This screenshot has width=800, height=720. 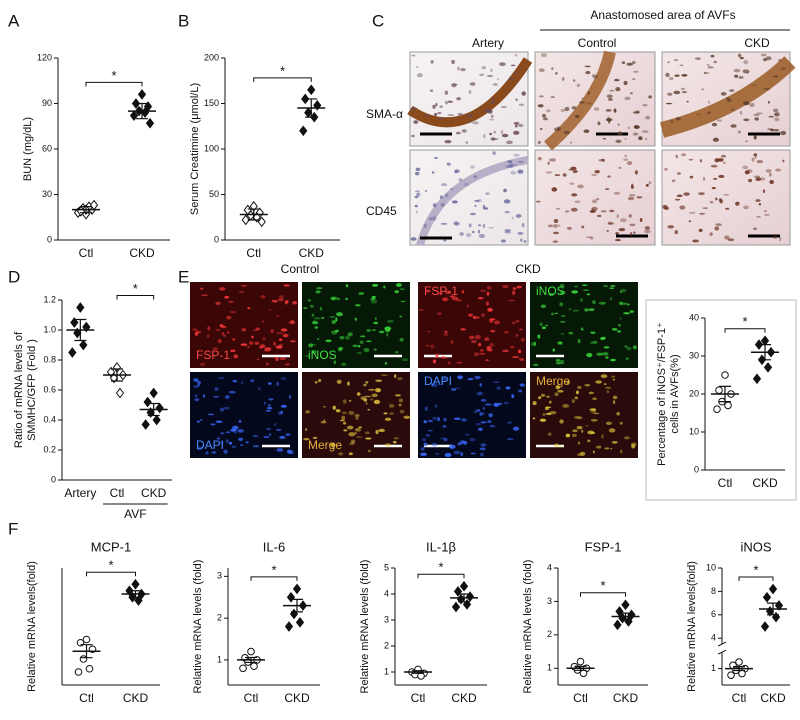 I want to click on column-label: Artery, so click(x=488, y=43).